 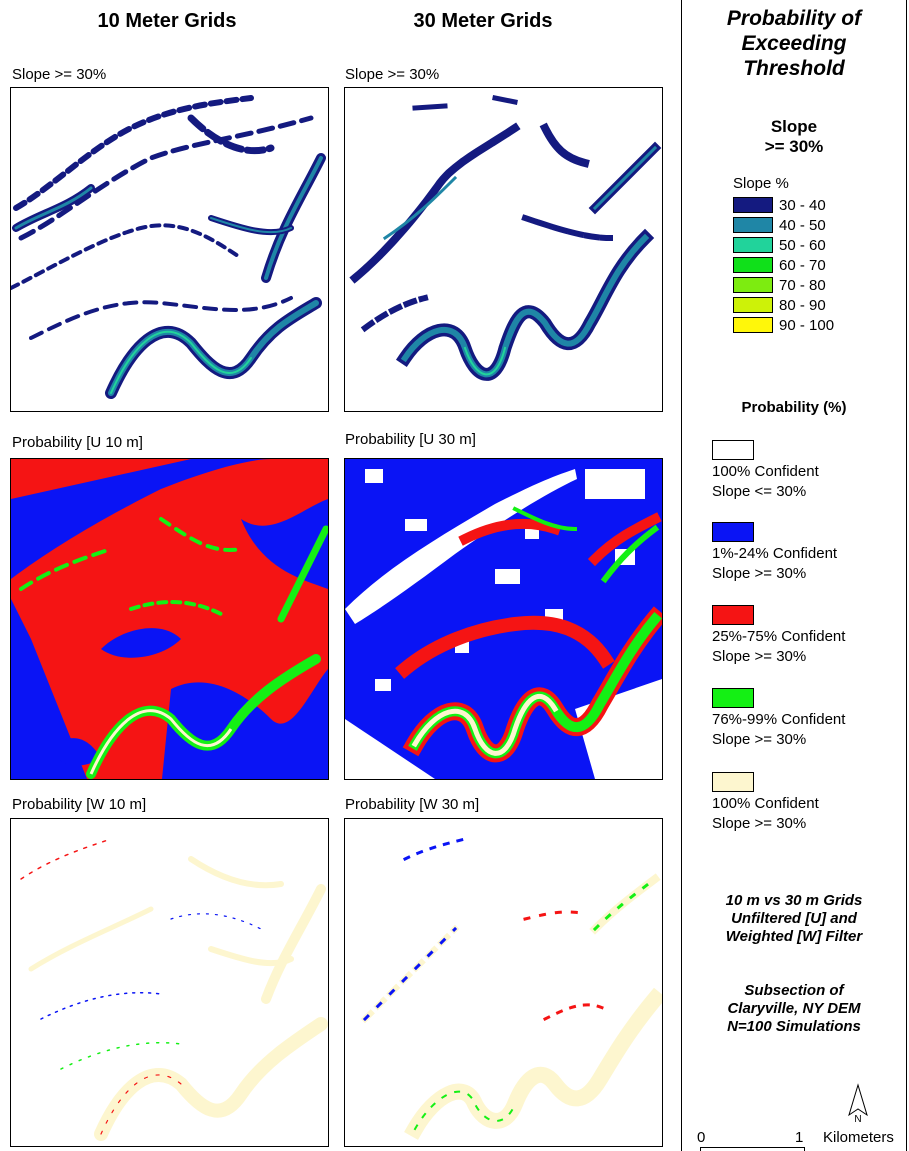 I want to click on legend-prob-class-2: 1%-24% Confident Slope >= 30%, so click(x=774, y=553).